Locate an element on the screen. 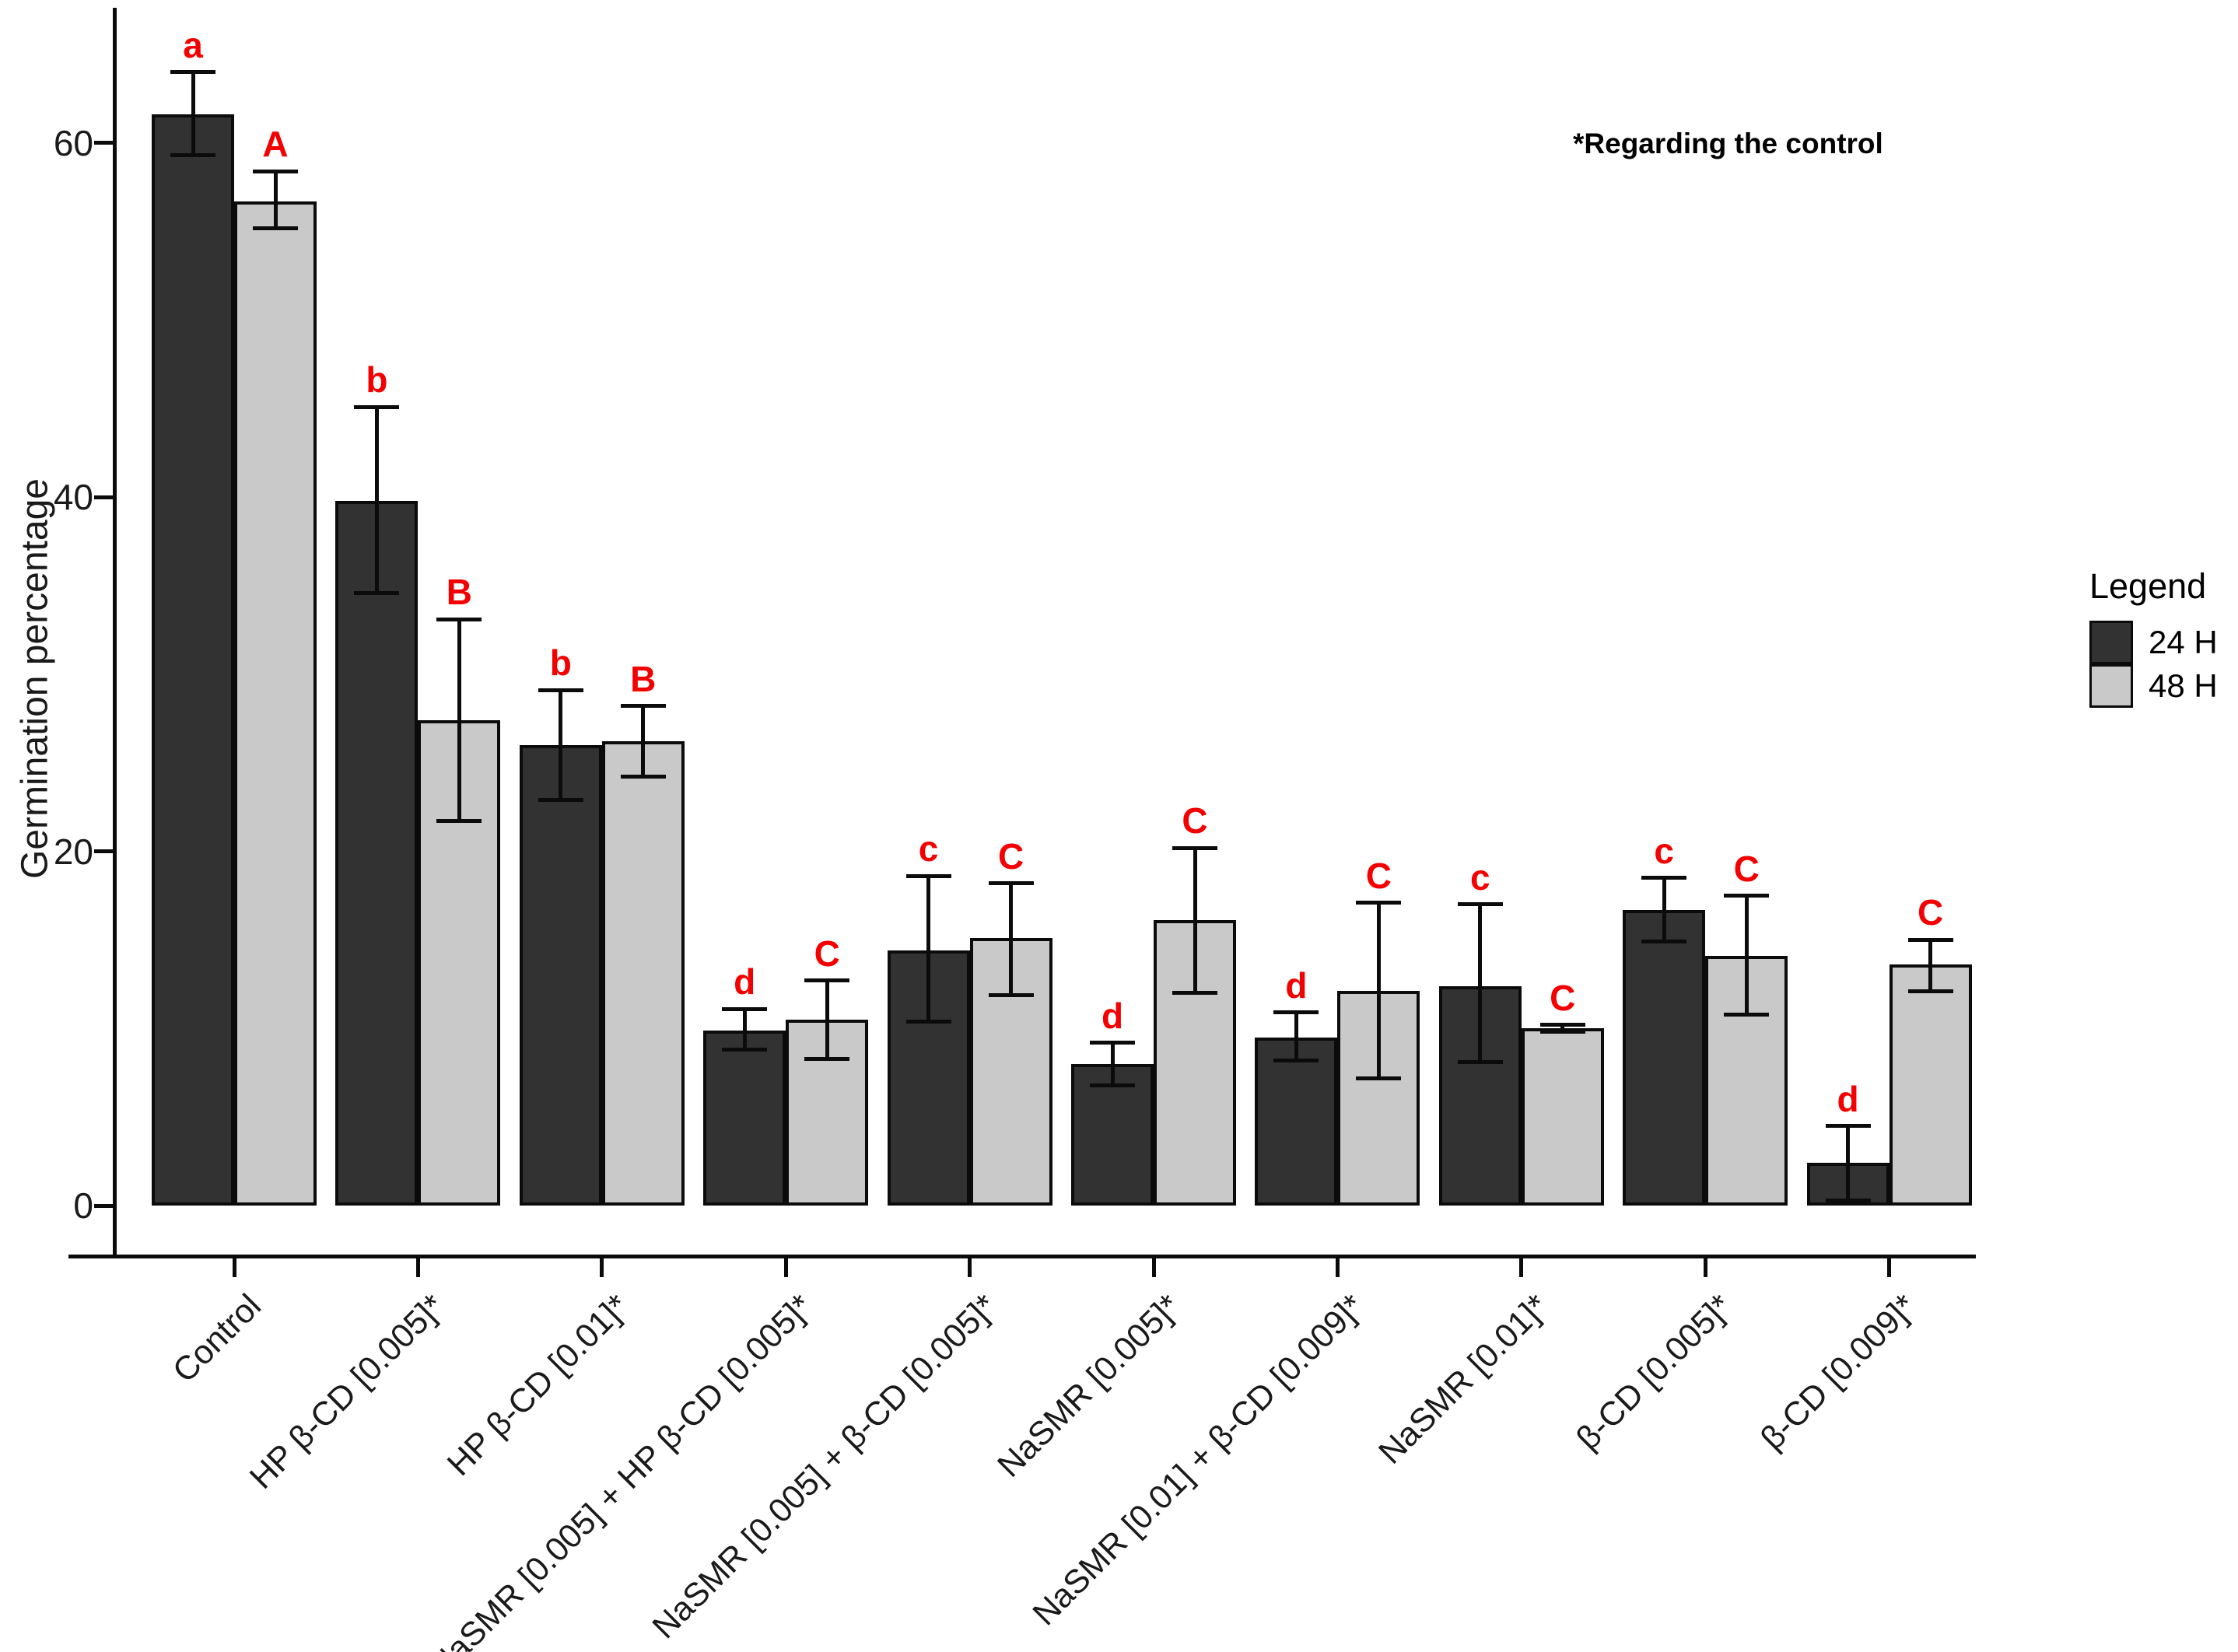  legend-item: 24 H is located at coordinates (2154, 643).